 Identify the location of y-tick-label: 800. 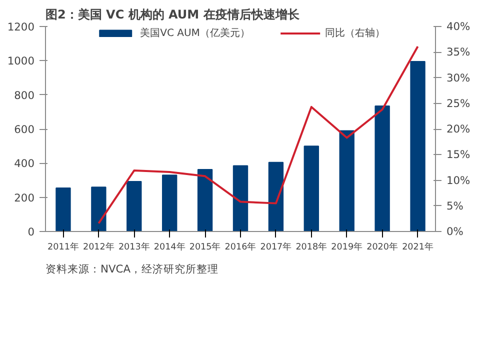
(24, 95).